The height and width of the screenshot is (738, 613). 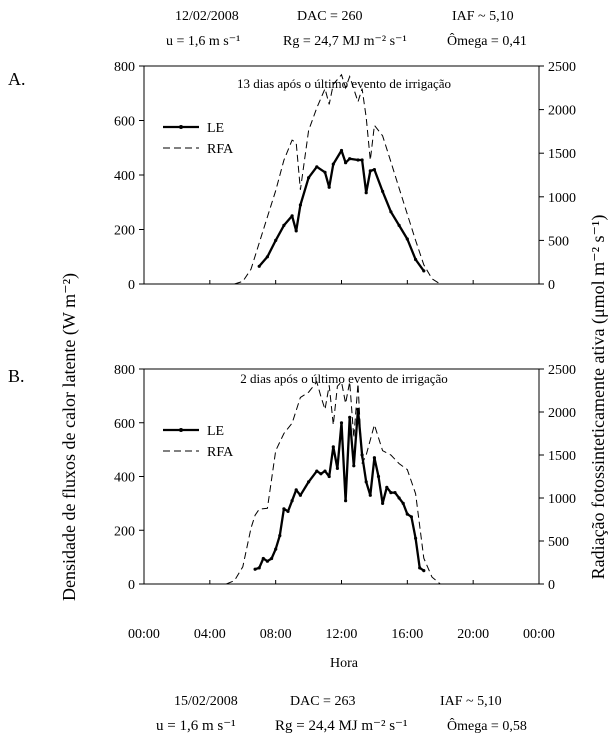 I want to click on y-left-tick-label-b: 200, so click(x=124, y=531).